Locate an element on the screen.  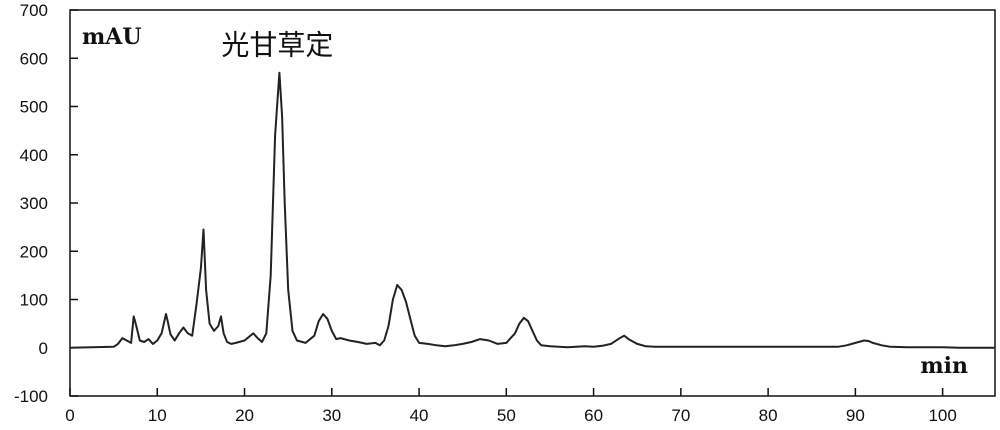
x-tick-label: 100 is located at coordinates (942, 415).